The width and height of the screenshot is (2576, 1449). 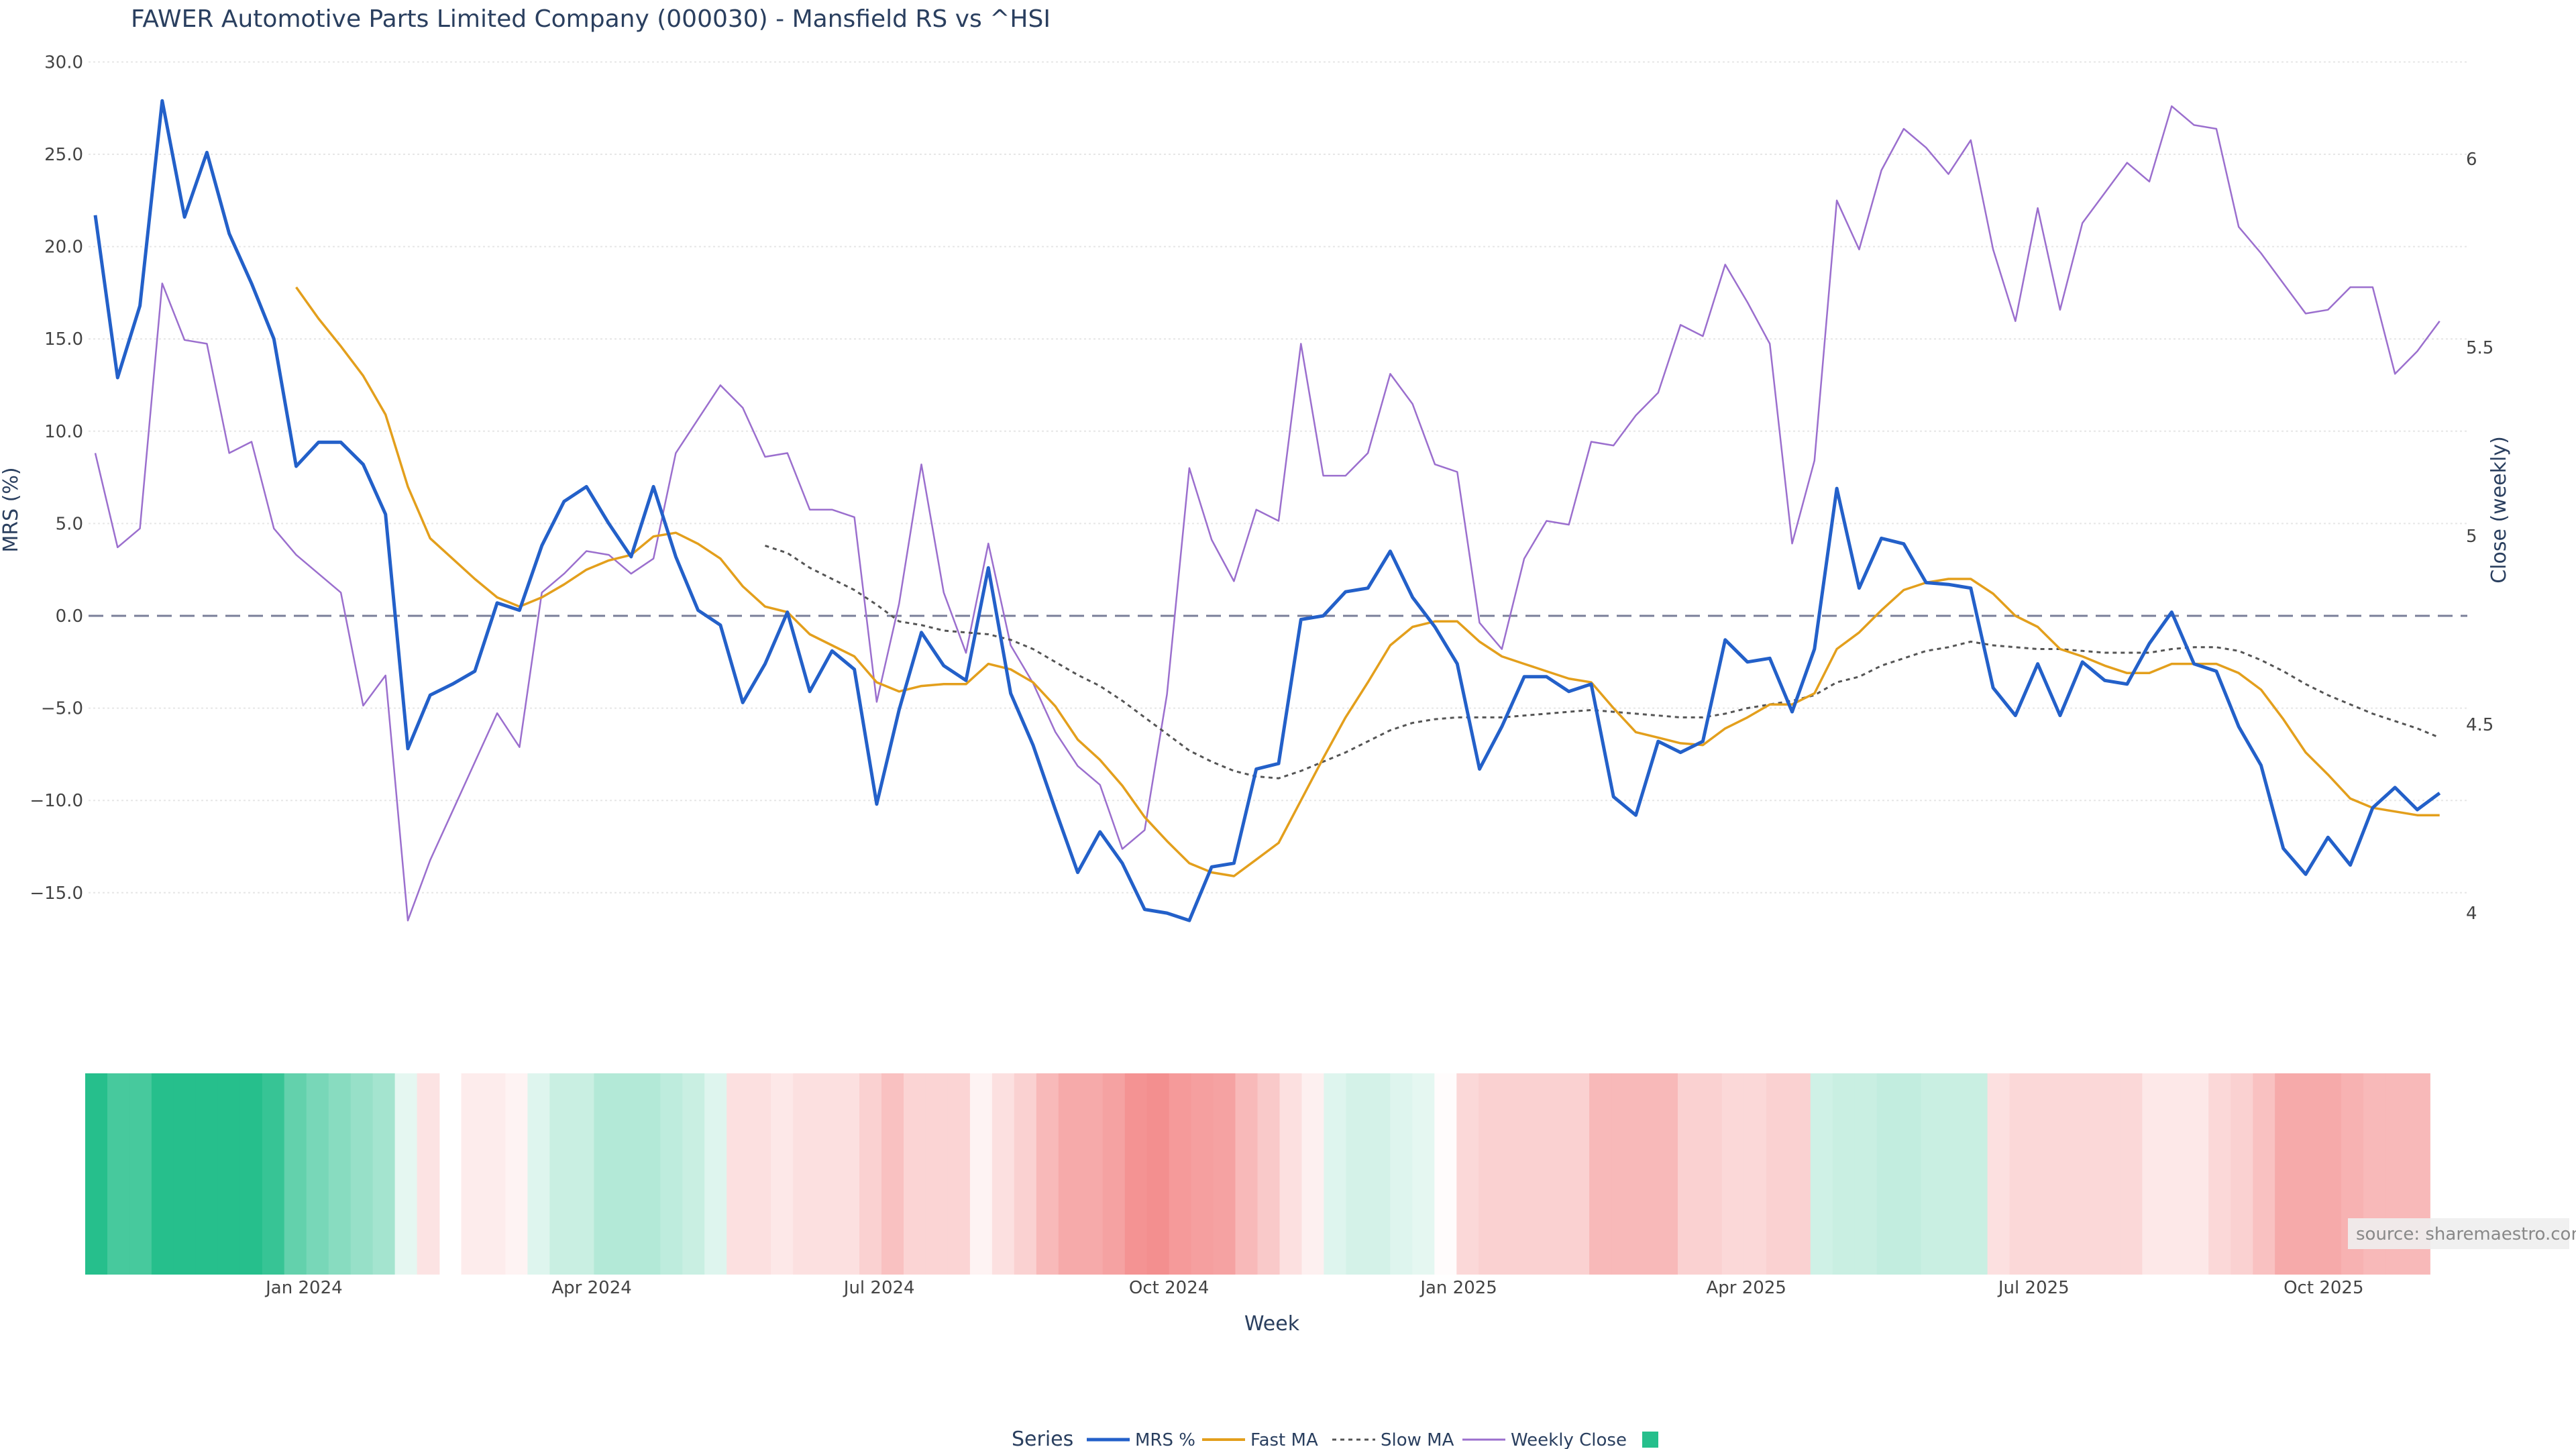 What do you see at coordinates (1272, 1324) in the screenshot?
I see `x-axis-title: Week` at bounding box center [1272, 1324].